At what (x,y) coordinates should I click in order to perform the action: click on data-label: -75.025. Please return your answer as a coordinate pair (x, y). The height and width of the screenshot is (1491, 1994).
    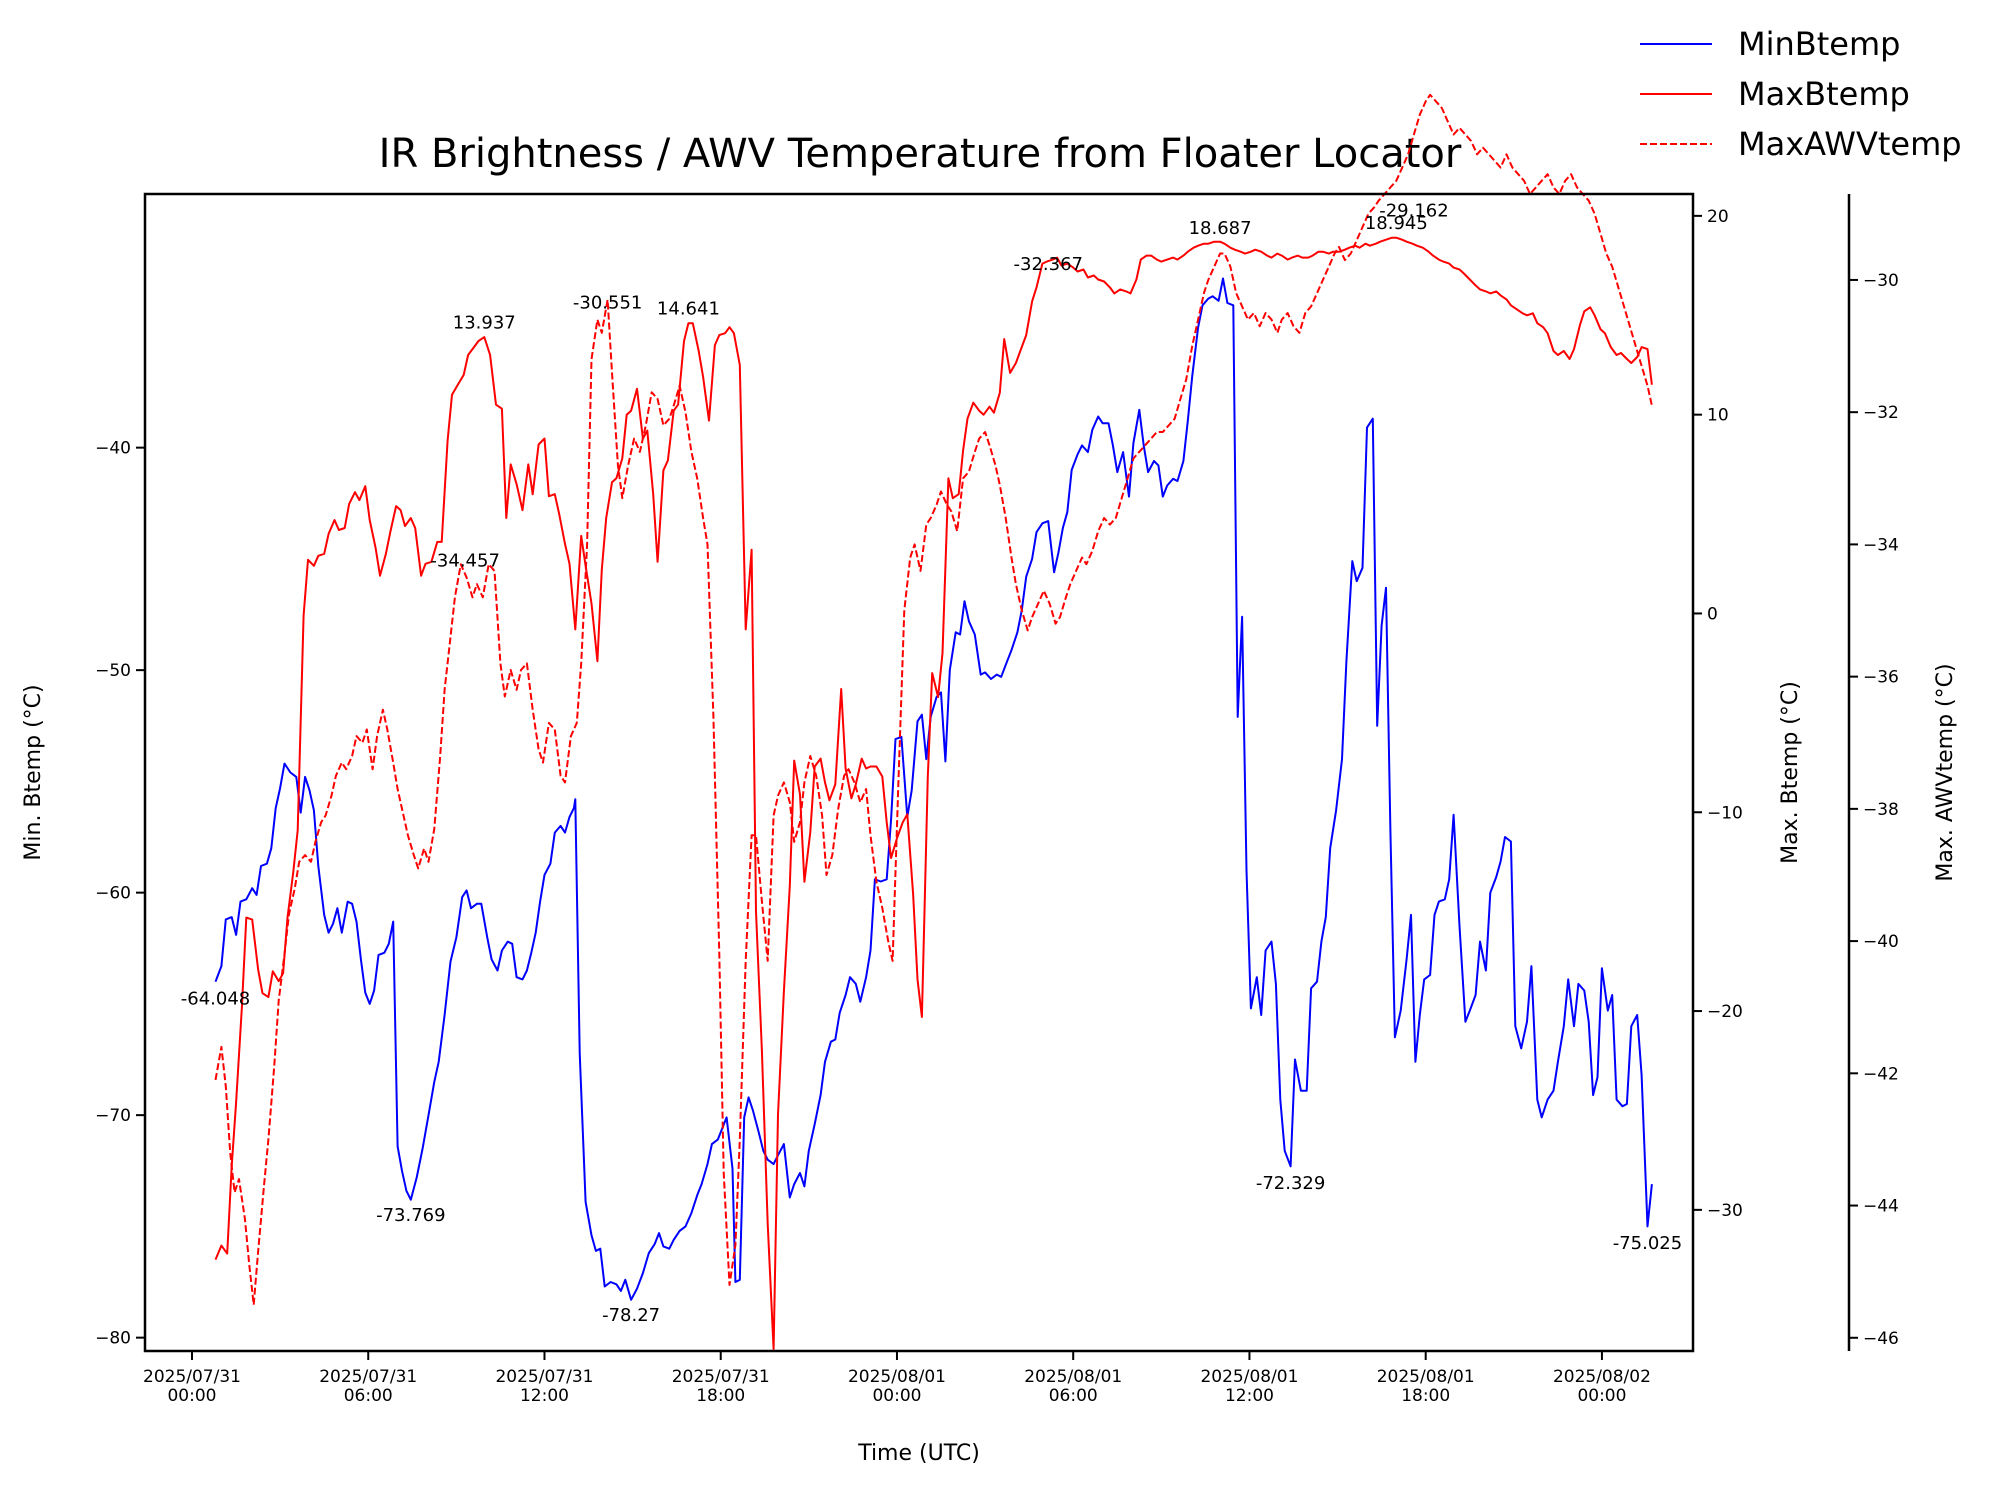
    Looking at the image, I should click on (1647, 1243).